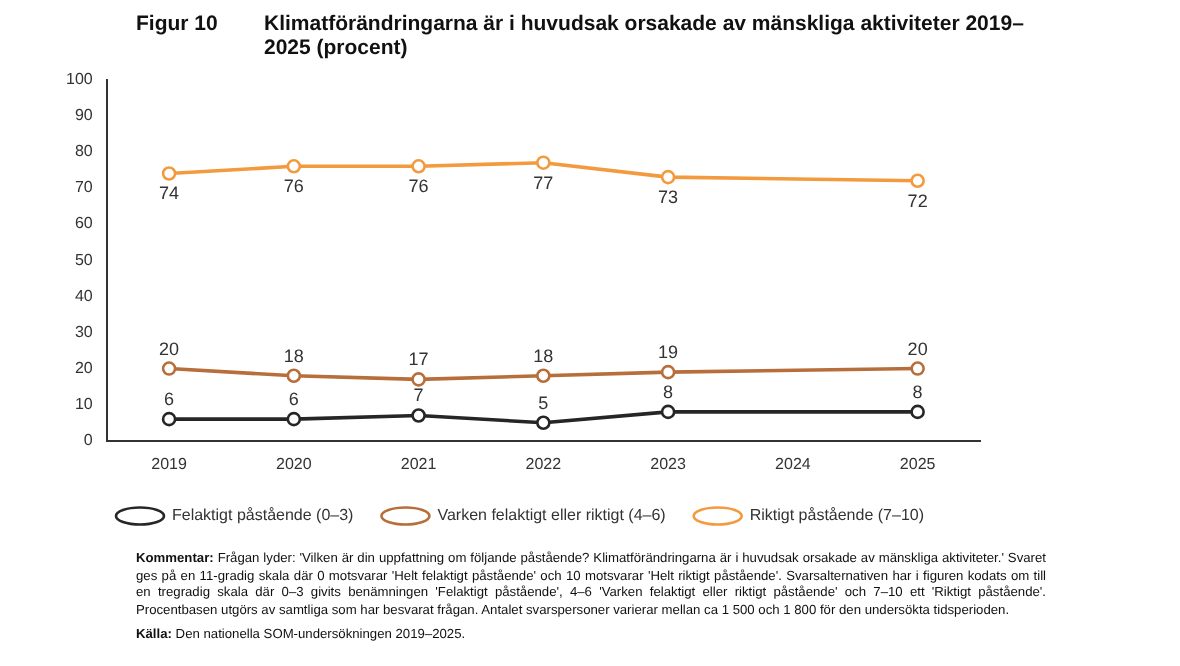 The width and height of the screenshot is (1180, 666). I want to click on legend-label: Felaktigt påstående (0–3), so click(263, 515).